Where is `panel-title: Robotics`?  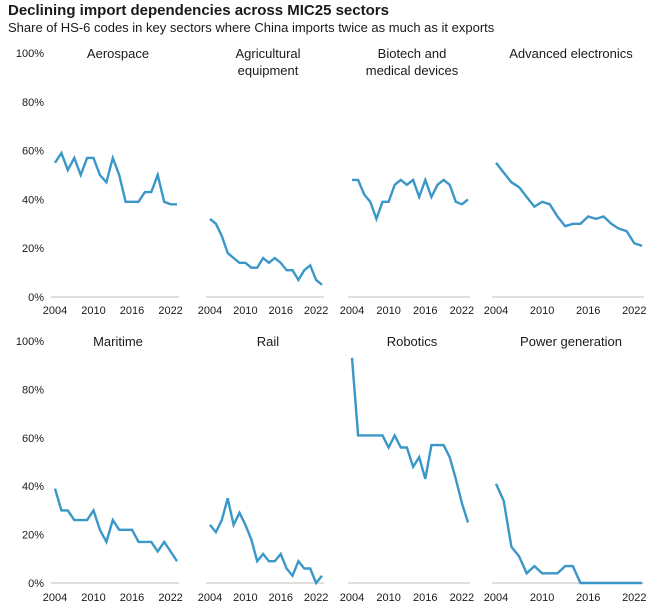 panel-title: Robotics is located at coordinates (412, 341).